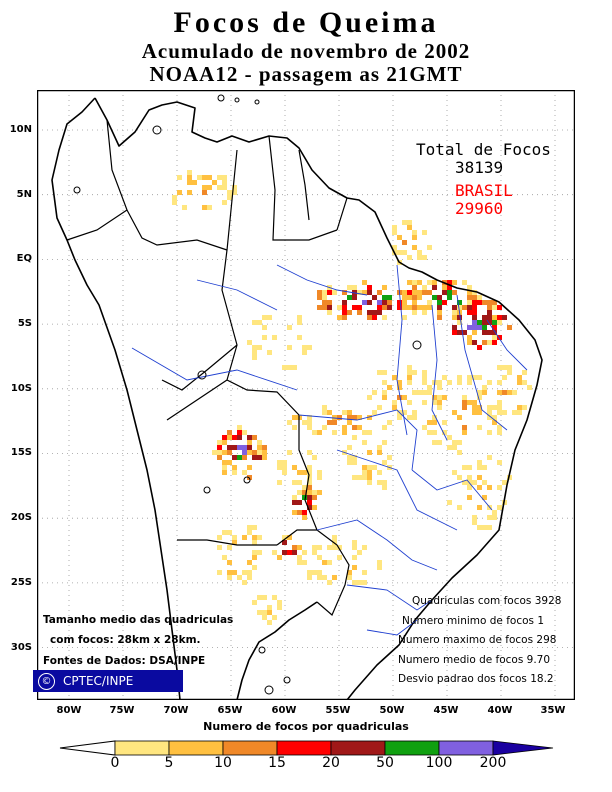 This screenshot has height=792, width=612. What do you see at coordinates (446, 710) in the screenshot?
I see `lon-tick: 45W` at bounding box center [446, 710].